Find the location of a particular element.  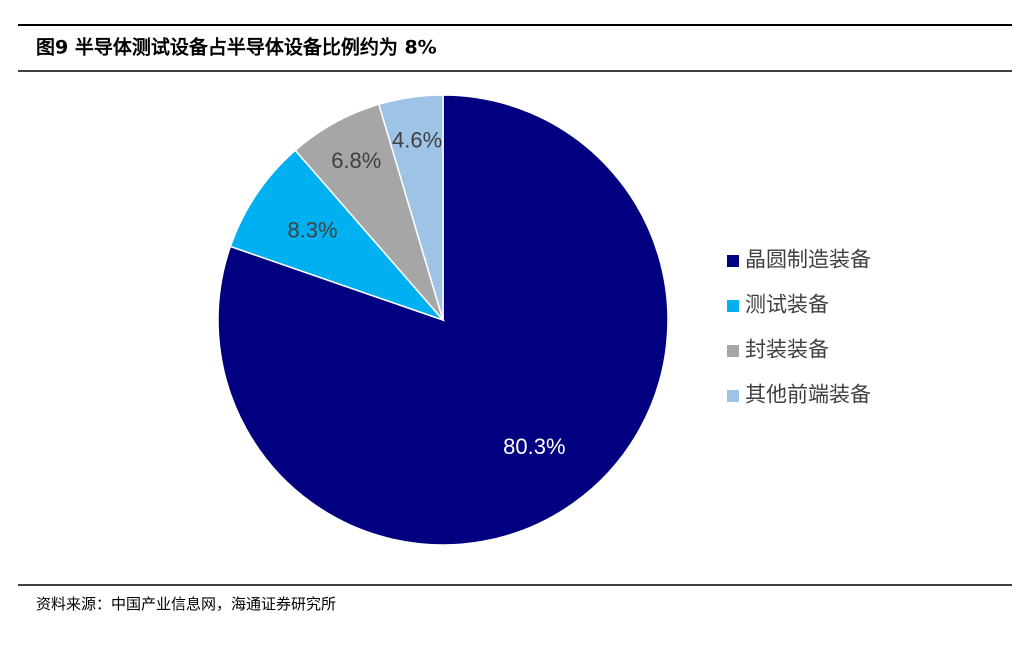

chart-title: 图9 半导体测试设备占半导体设备比例约为 8% is located at coordinates (236, 47).